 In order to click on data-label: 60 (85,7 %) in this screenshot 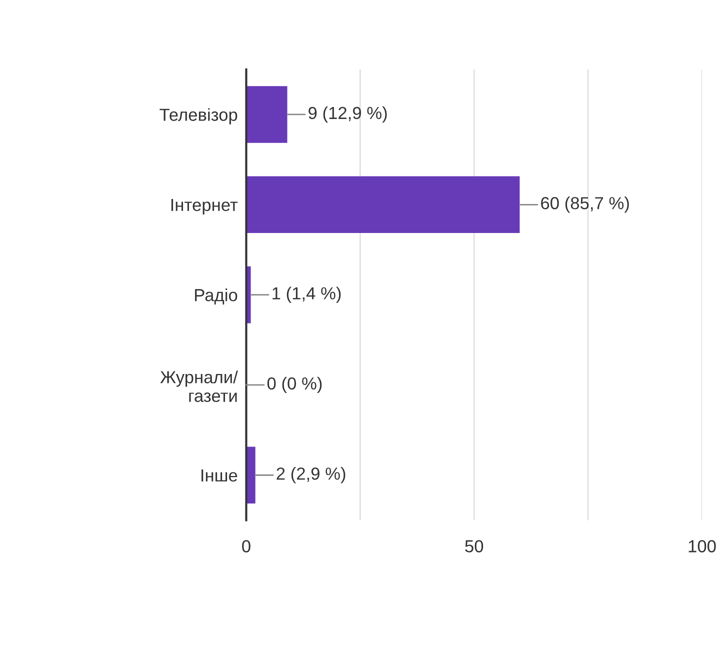, I will do `click(585, 204)`.